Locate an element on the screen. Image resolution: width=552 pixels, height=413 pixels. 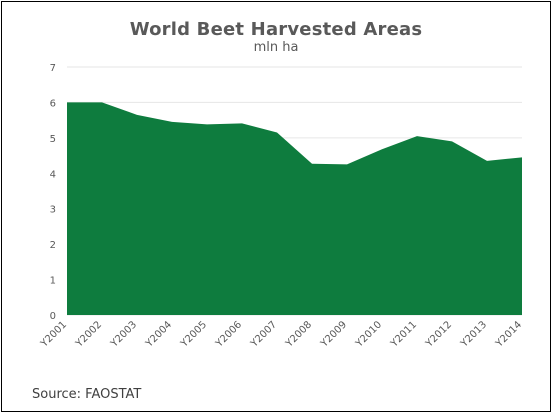
chart-title: World Beet Harvested Areas is located at coordinates (276, 29).